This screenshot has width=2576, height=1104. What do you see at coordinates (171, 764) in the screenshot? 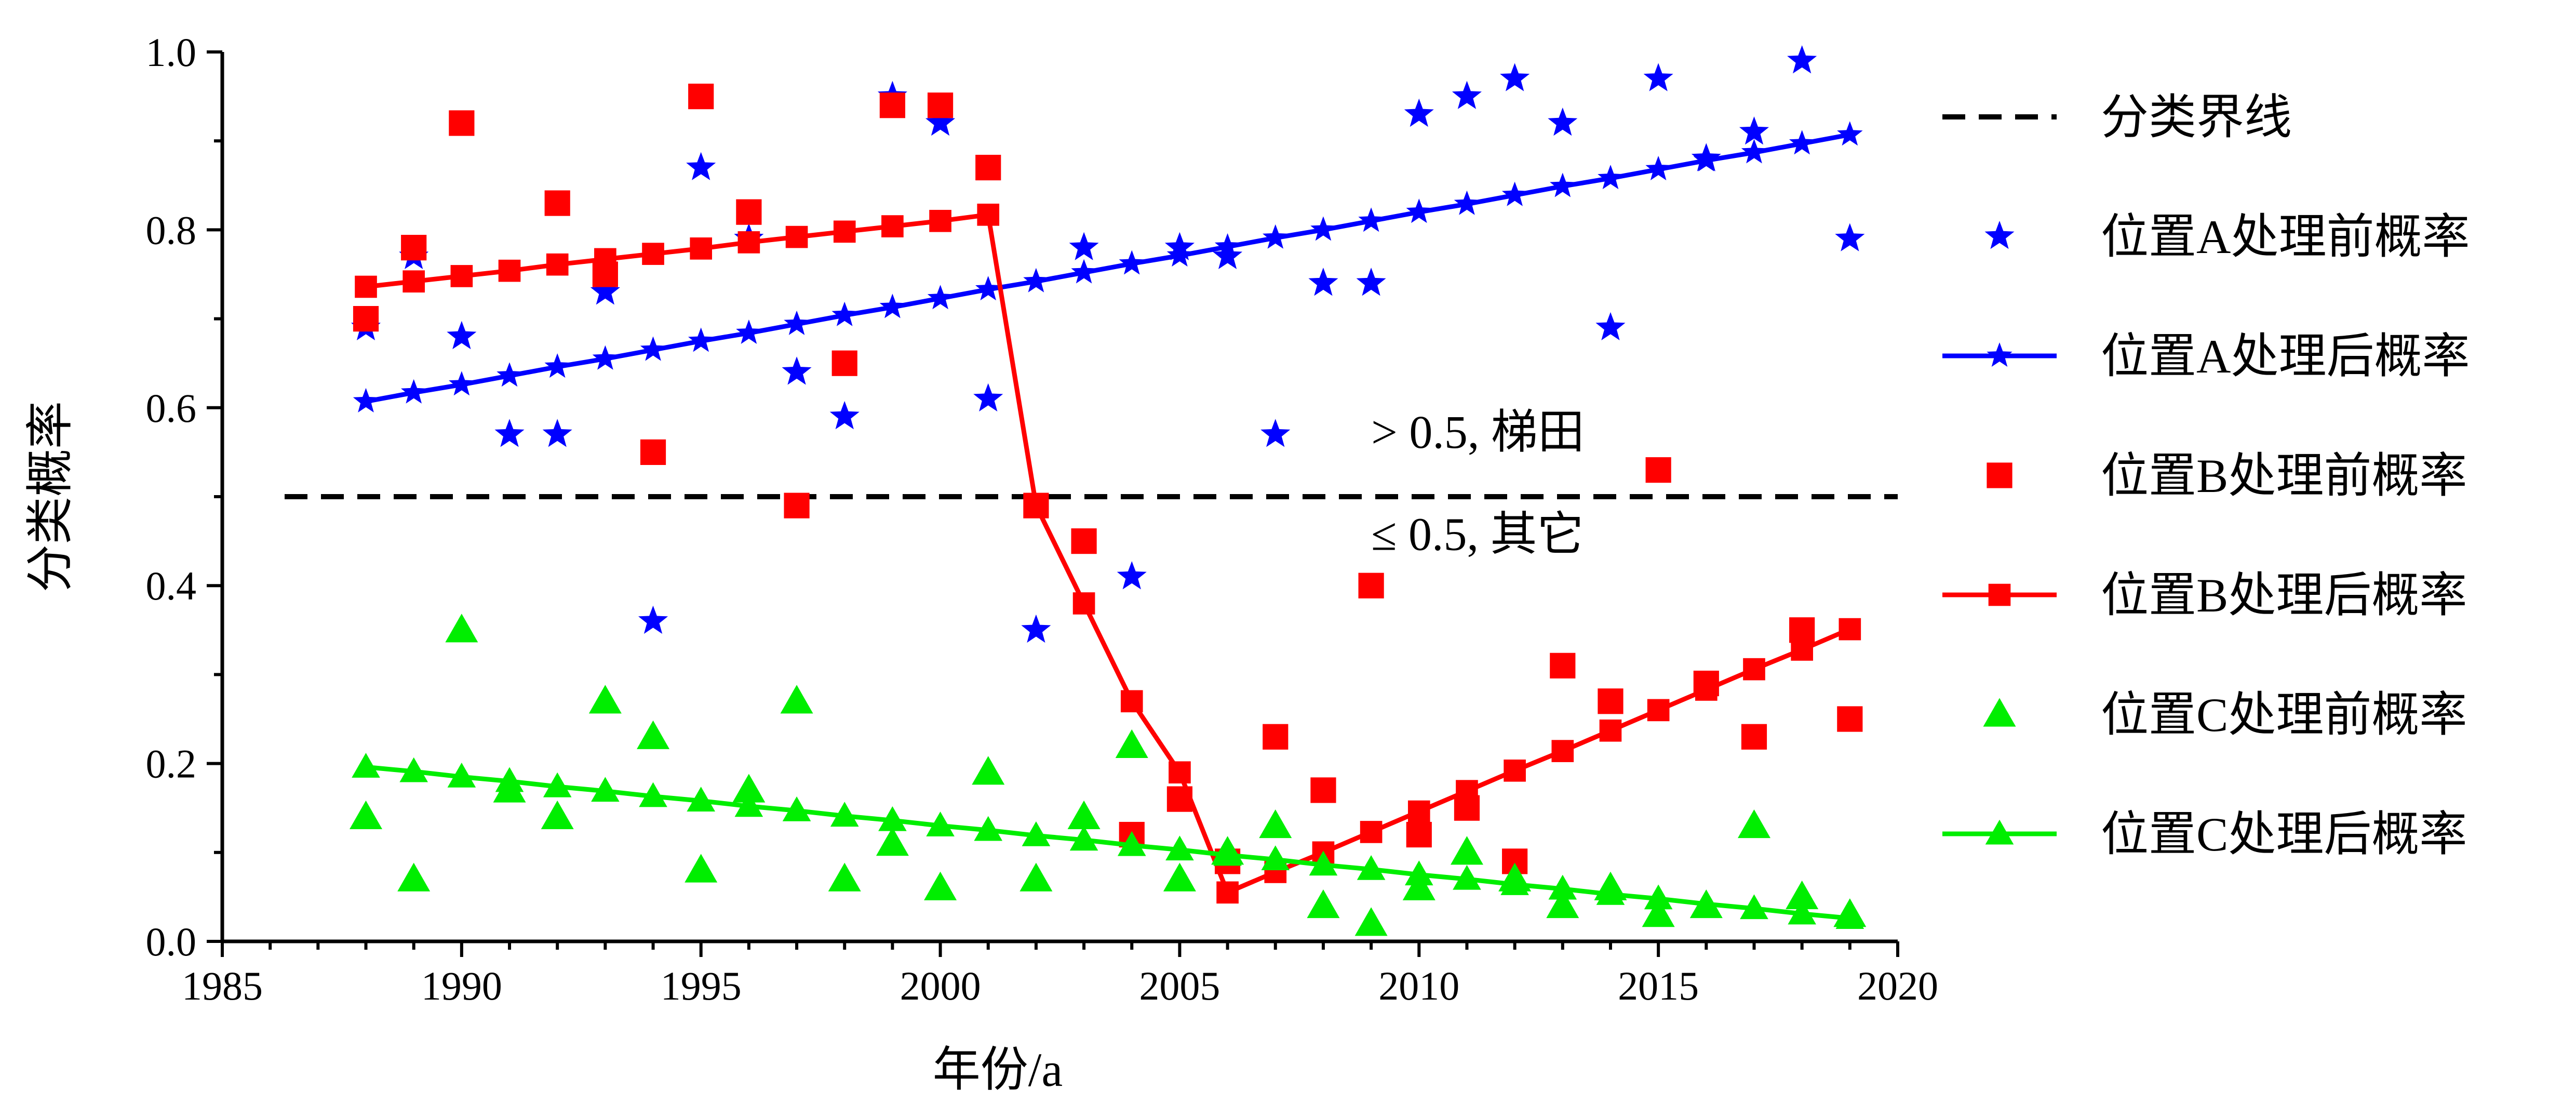
I see `y-tick-label-1: 0.2` at bounding box center [171, 764].